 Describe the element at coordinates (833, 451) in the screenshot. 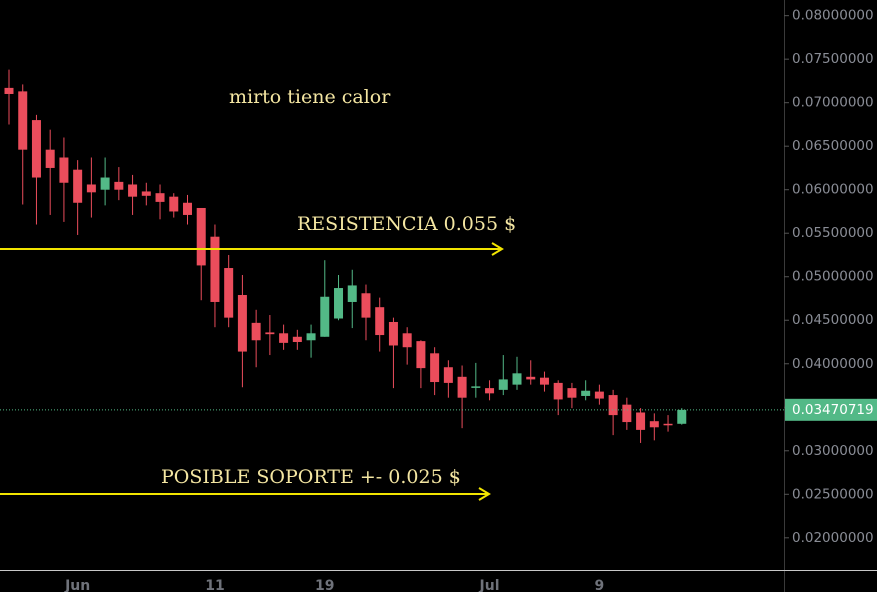

I see `y-tick-label: 0.03000000` at that location.